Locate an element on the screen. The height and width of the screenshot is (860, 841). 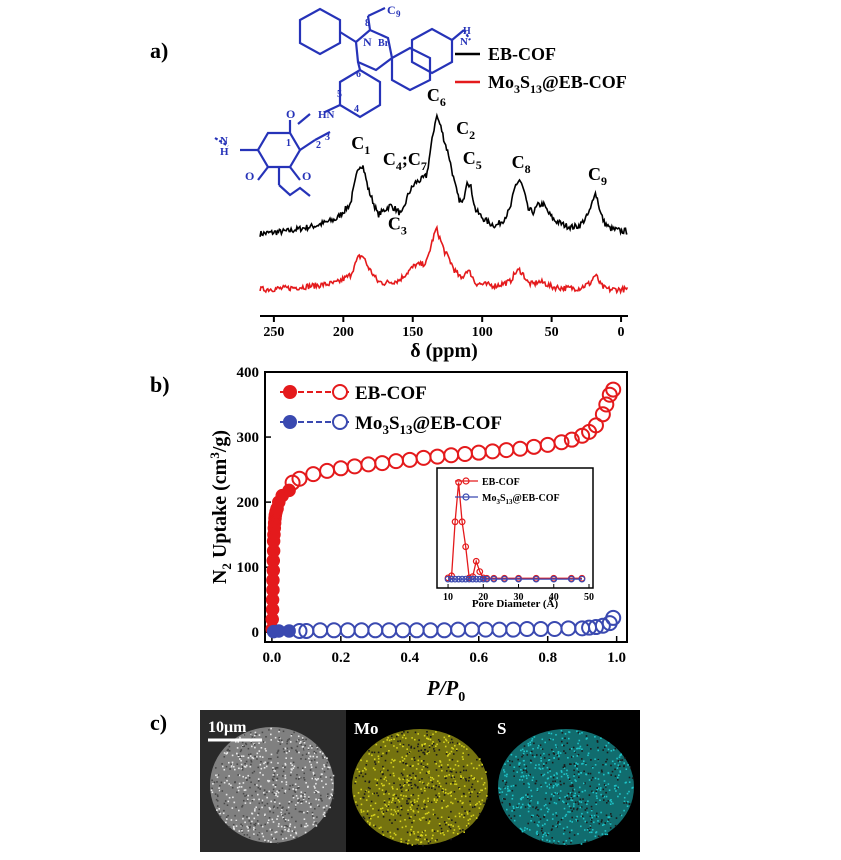
peak-label: C1 is located at coordinates (360, 145).